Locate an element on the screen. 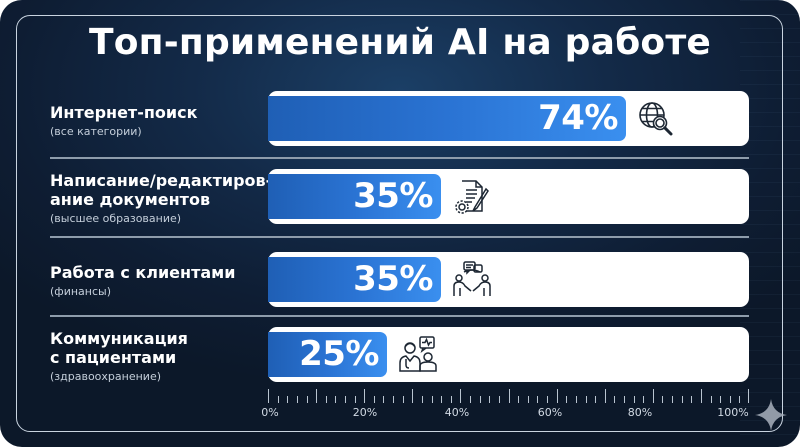 This screenshot has height=447, width=800. background-decoration is located at coordinates (770, 223).